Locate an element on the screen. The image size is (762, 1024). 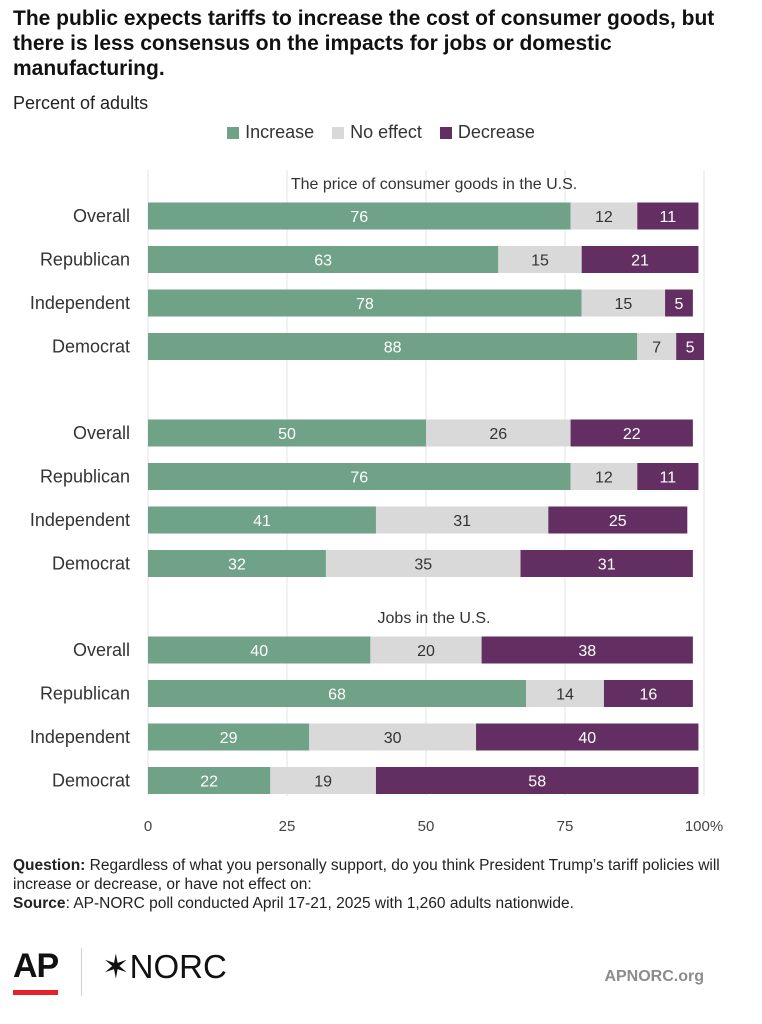
data-label-decrease: 31 is located at coordinates (607, 565).